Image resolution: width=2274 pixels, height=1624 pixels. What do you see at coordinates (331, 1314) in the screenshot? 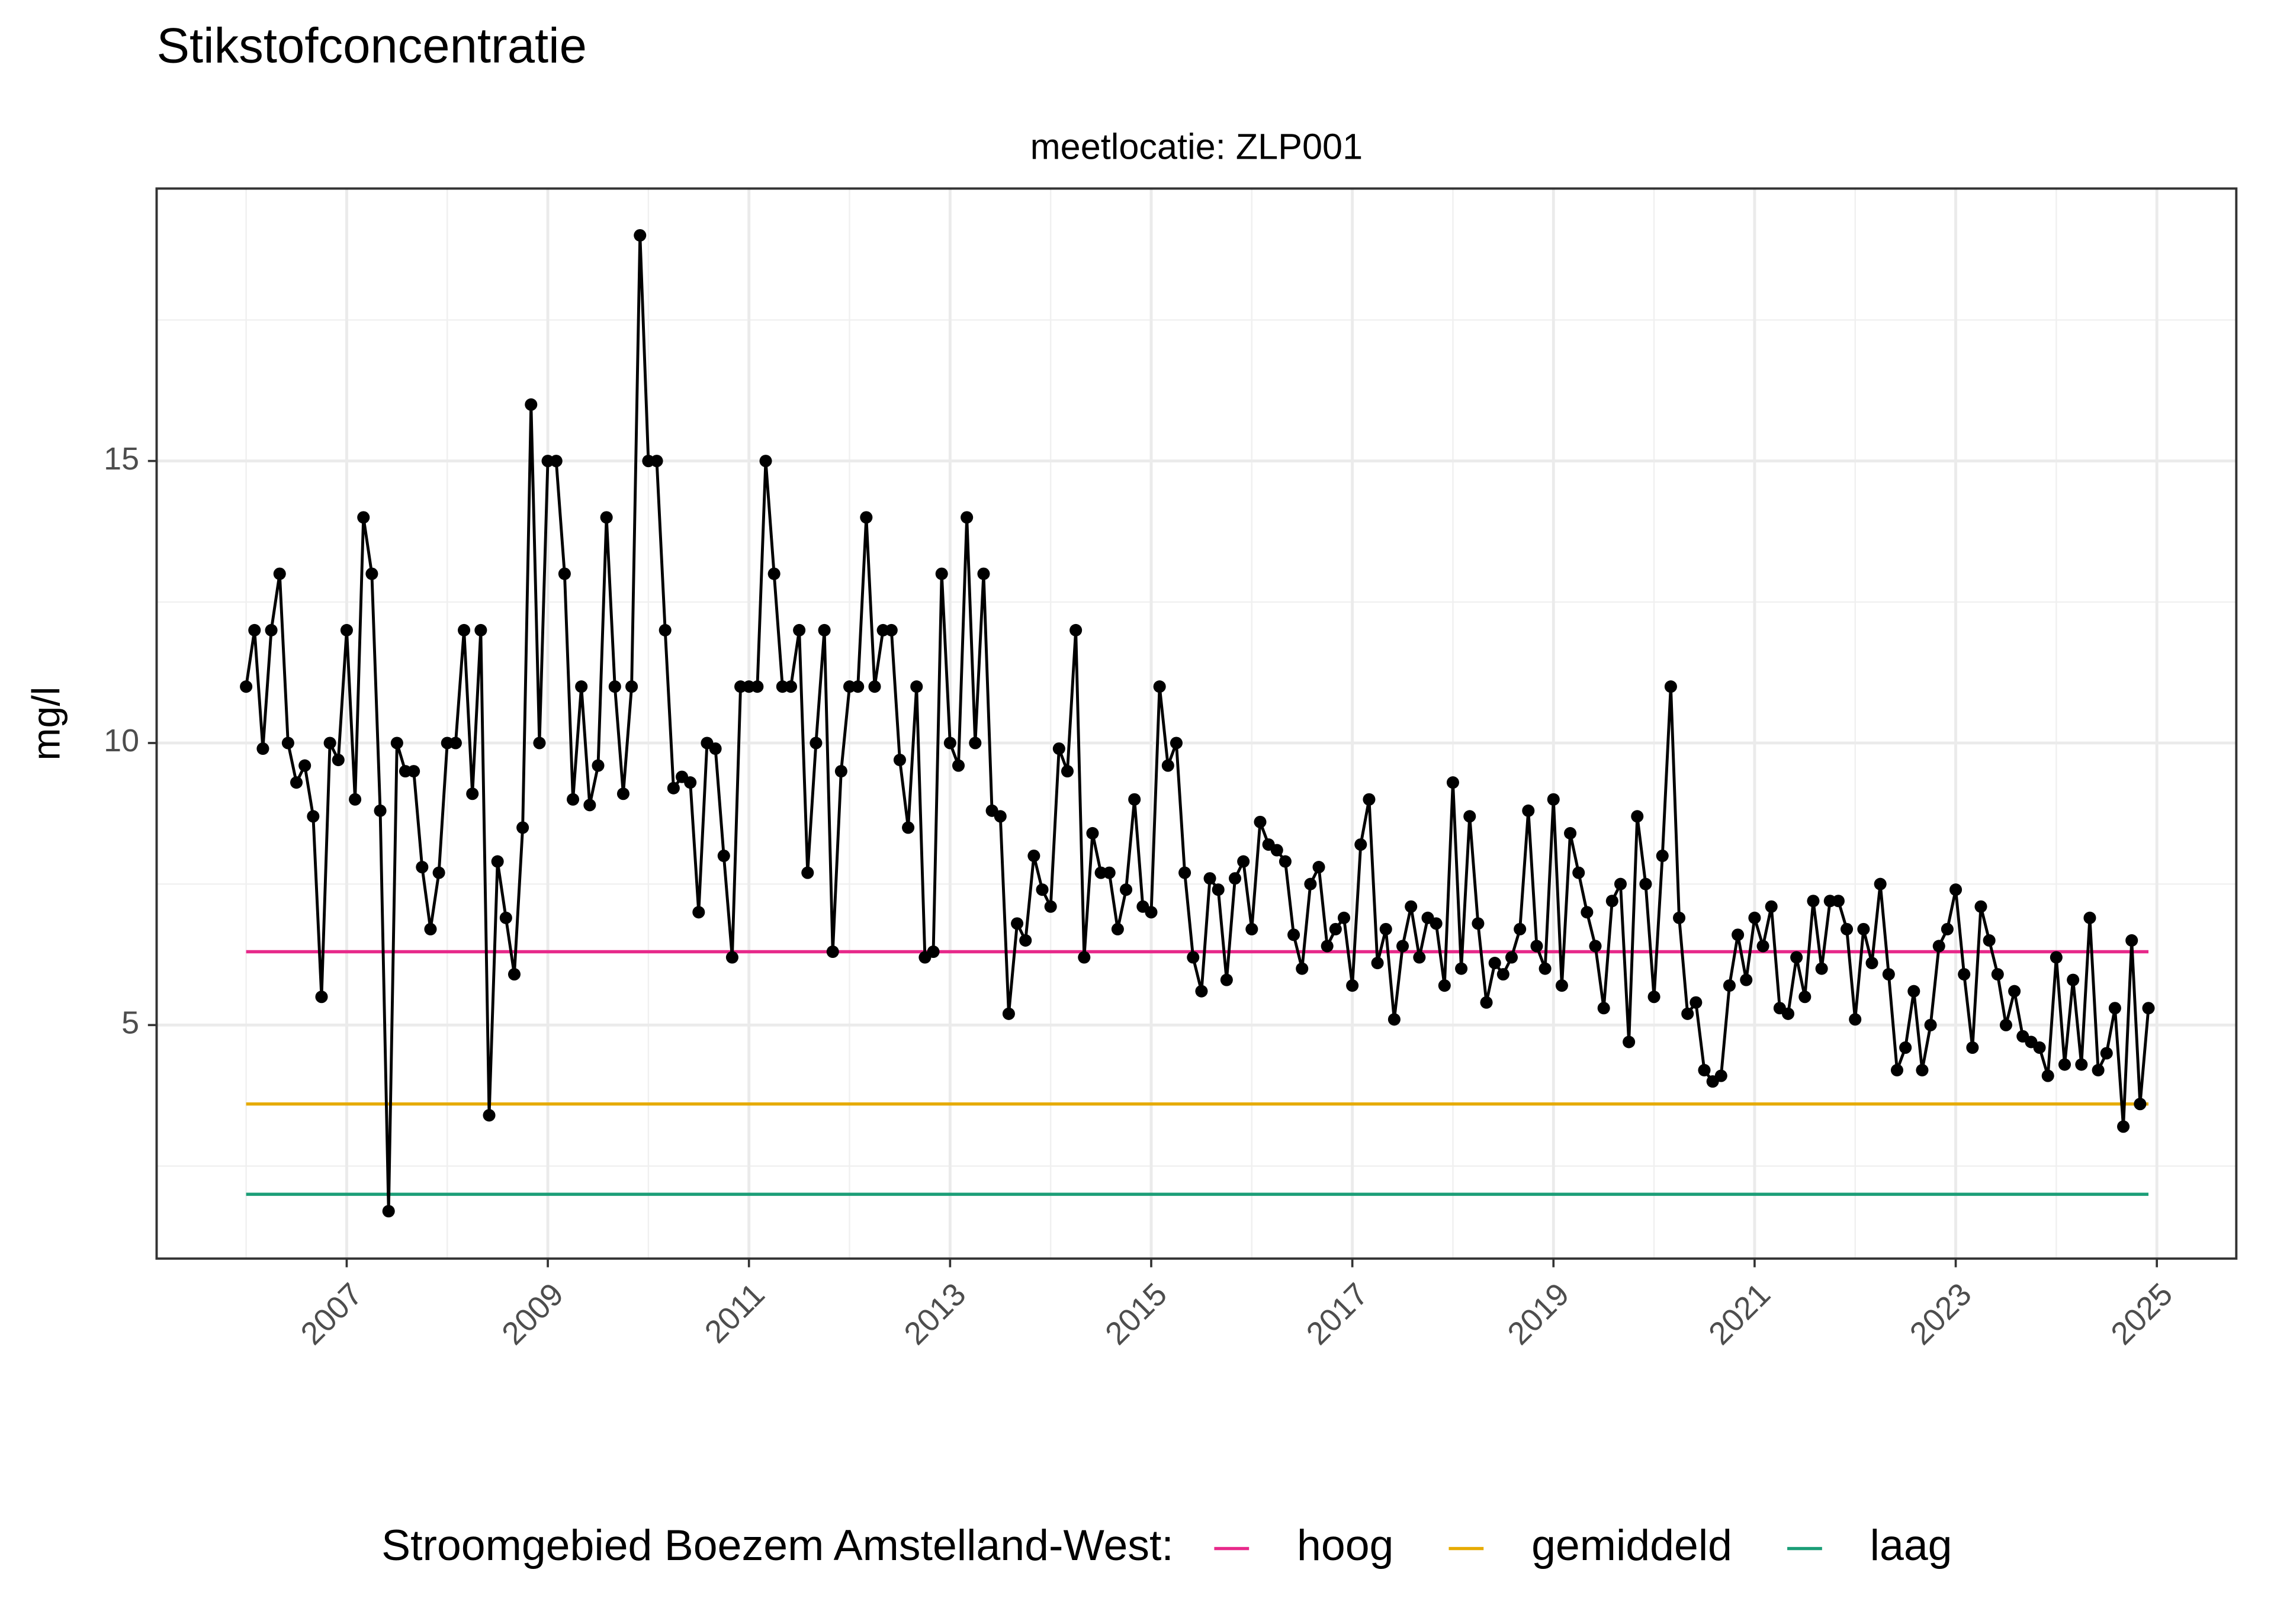
I see `x-tick-label: 2007` at bounding box center [331, 1314].